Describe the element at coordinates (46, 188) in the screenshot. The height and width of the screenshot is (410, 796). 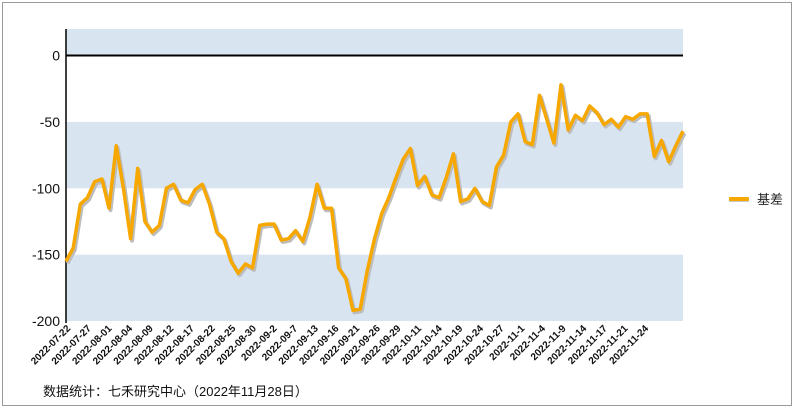
I see `y-tick-label: -100` at that location.